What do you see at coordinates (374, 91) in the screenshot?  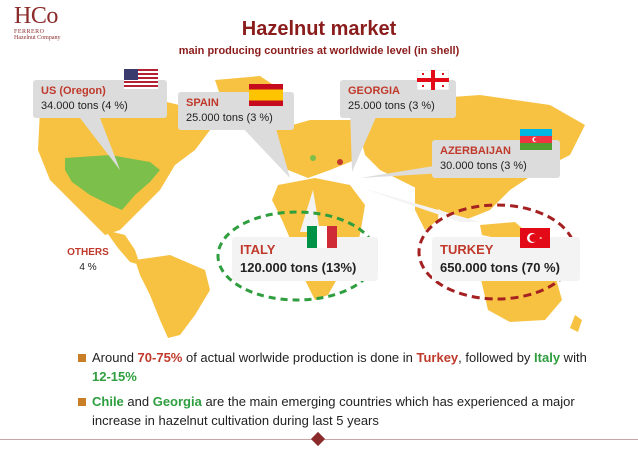 I see `georgia-name: GEORGIA` at bounding box center [374, 91].